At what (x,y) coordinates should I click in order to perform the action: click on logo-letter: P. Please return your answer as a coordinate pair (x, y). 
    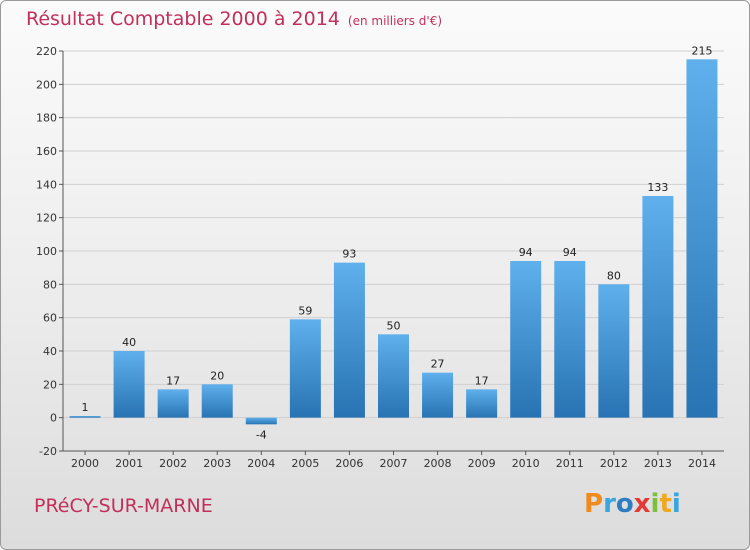
    Looking at the image, I should click on (594, 504).